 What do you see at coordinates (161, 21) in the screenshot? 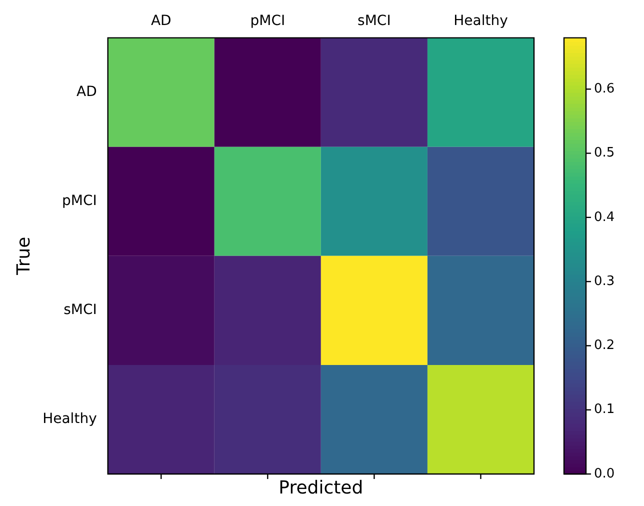
I see `x-tick-label: AD` at bounding box center [161, 21].